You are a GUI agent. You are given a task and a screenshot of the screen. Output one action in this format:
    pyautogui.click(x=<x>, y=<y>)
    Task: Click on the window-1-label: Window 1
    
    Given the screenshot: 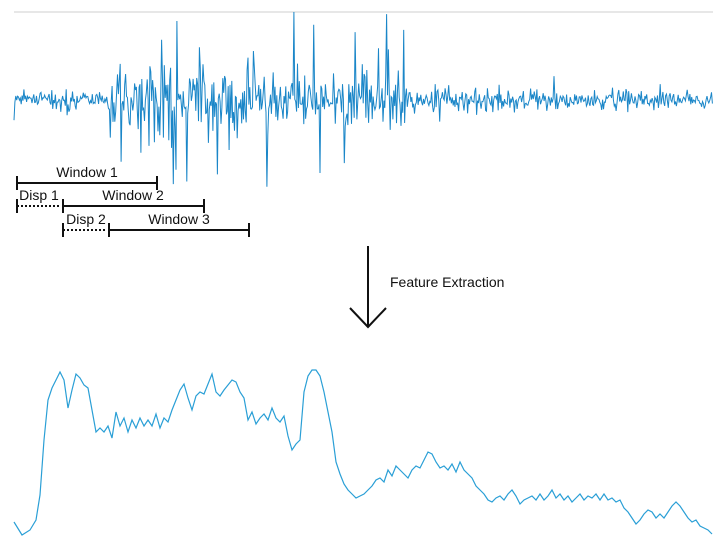 What is the action you would take?
    pyautogui.click(x=87, y=172)
    